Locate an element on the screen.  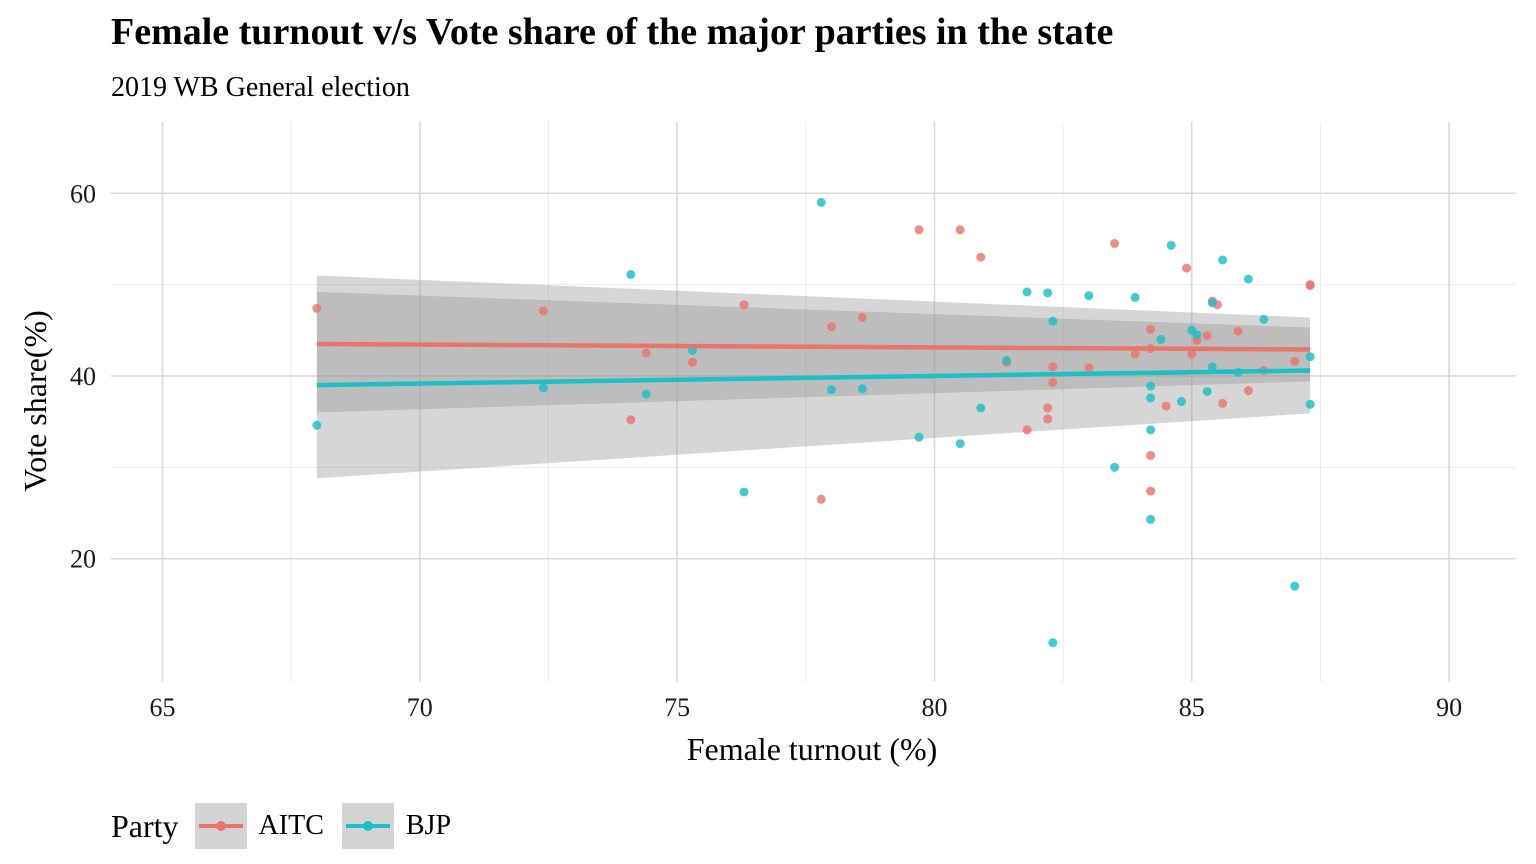
legend-item-aitc: AITC is located at coordinates (259, 826).